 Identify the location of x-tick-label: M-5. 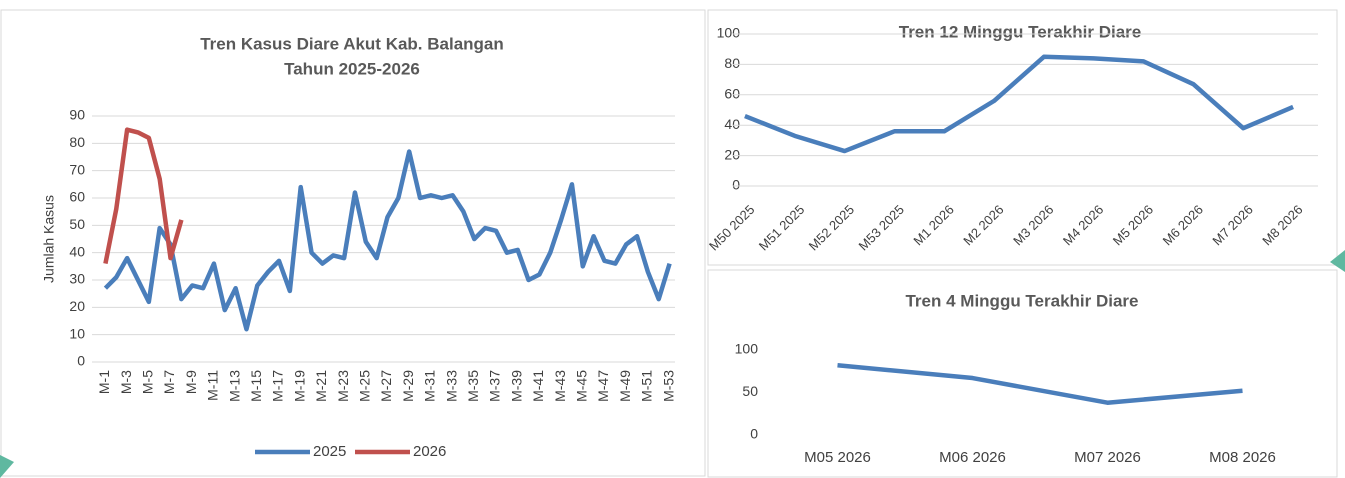
(148, 382).